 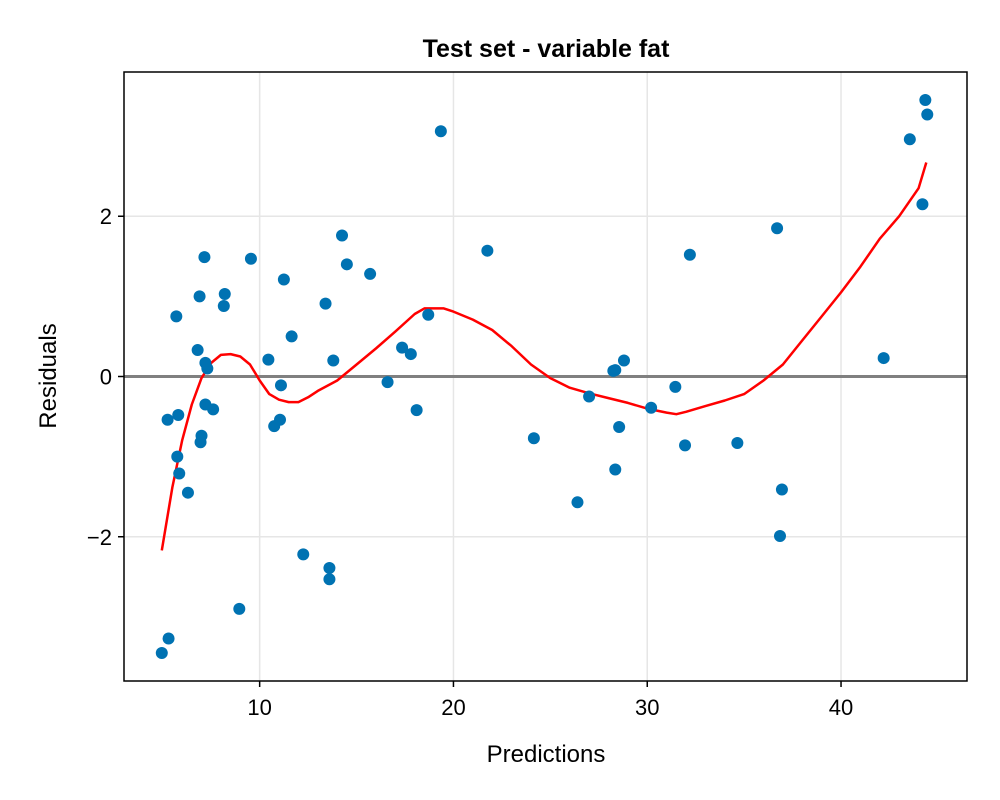 What do you see at coordinates (647, 707) in the screenshot?
I see `x-tick-label: 30` at bounding box center [647, 707].